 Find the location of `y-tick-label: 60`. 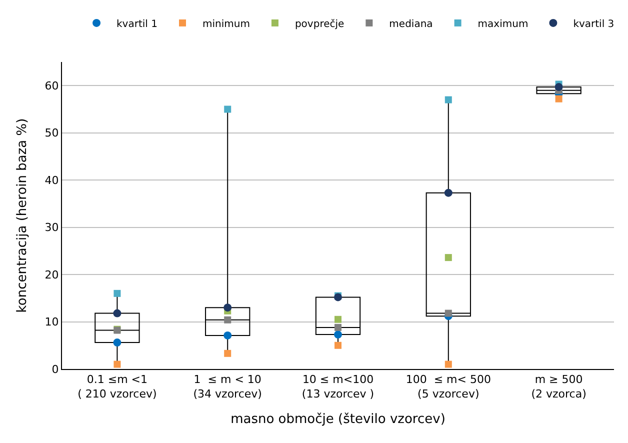

y-tick-label: 60 is located at coordinates (51, 85).